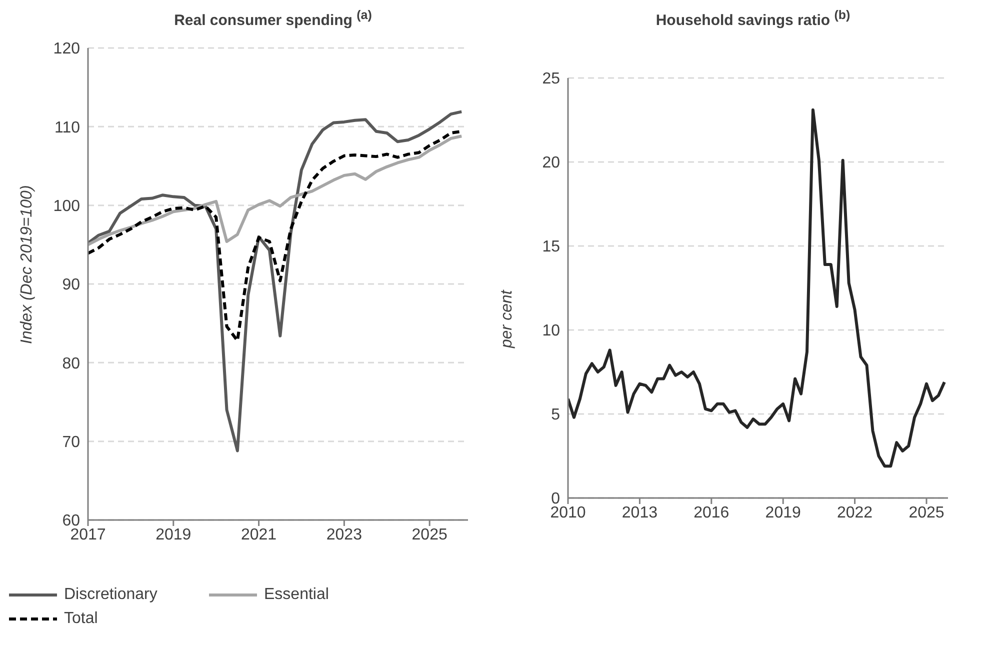  Describe the element at coordinates (551, 163) in the screenshot. I see `y-tick-label: 20` at that location.